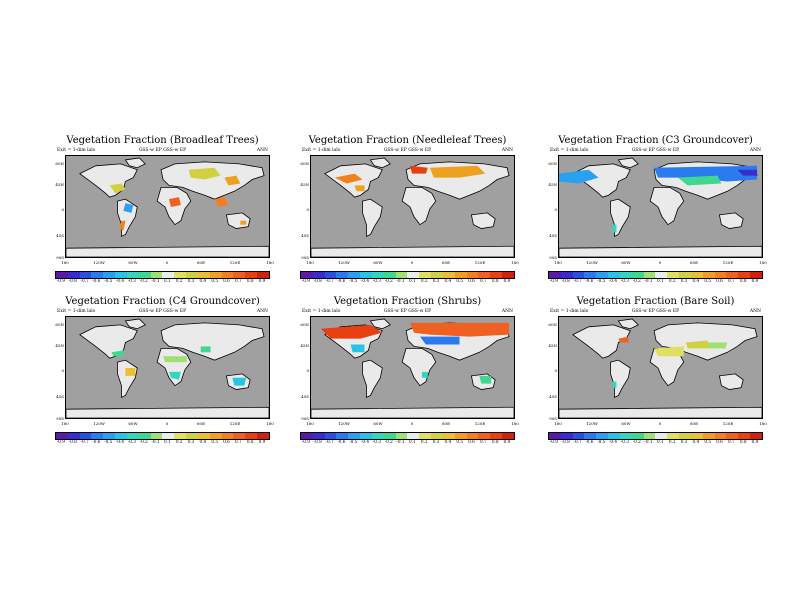 The width and height of the screenshot is (800, 600). I want to click on y-tick-label: 45N, so click(304, 345).